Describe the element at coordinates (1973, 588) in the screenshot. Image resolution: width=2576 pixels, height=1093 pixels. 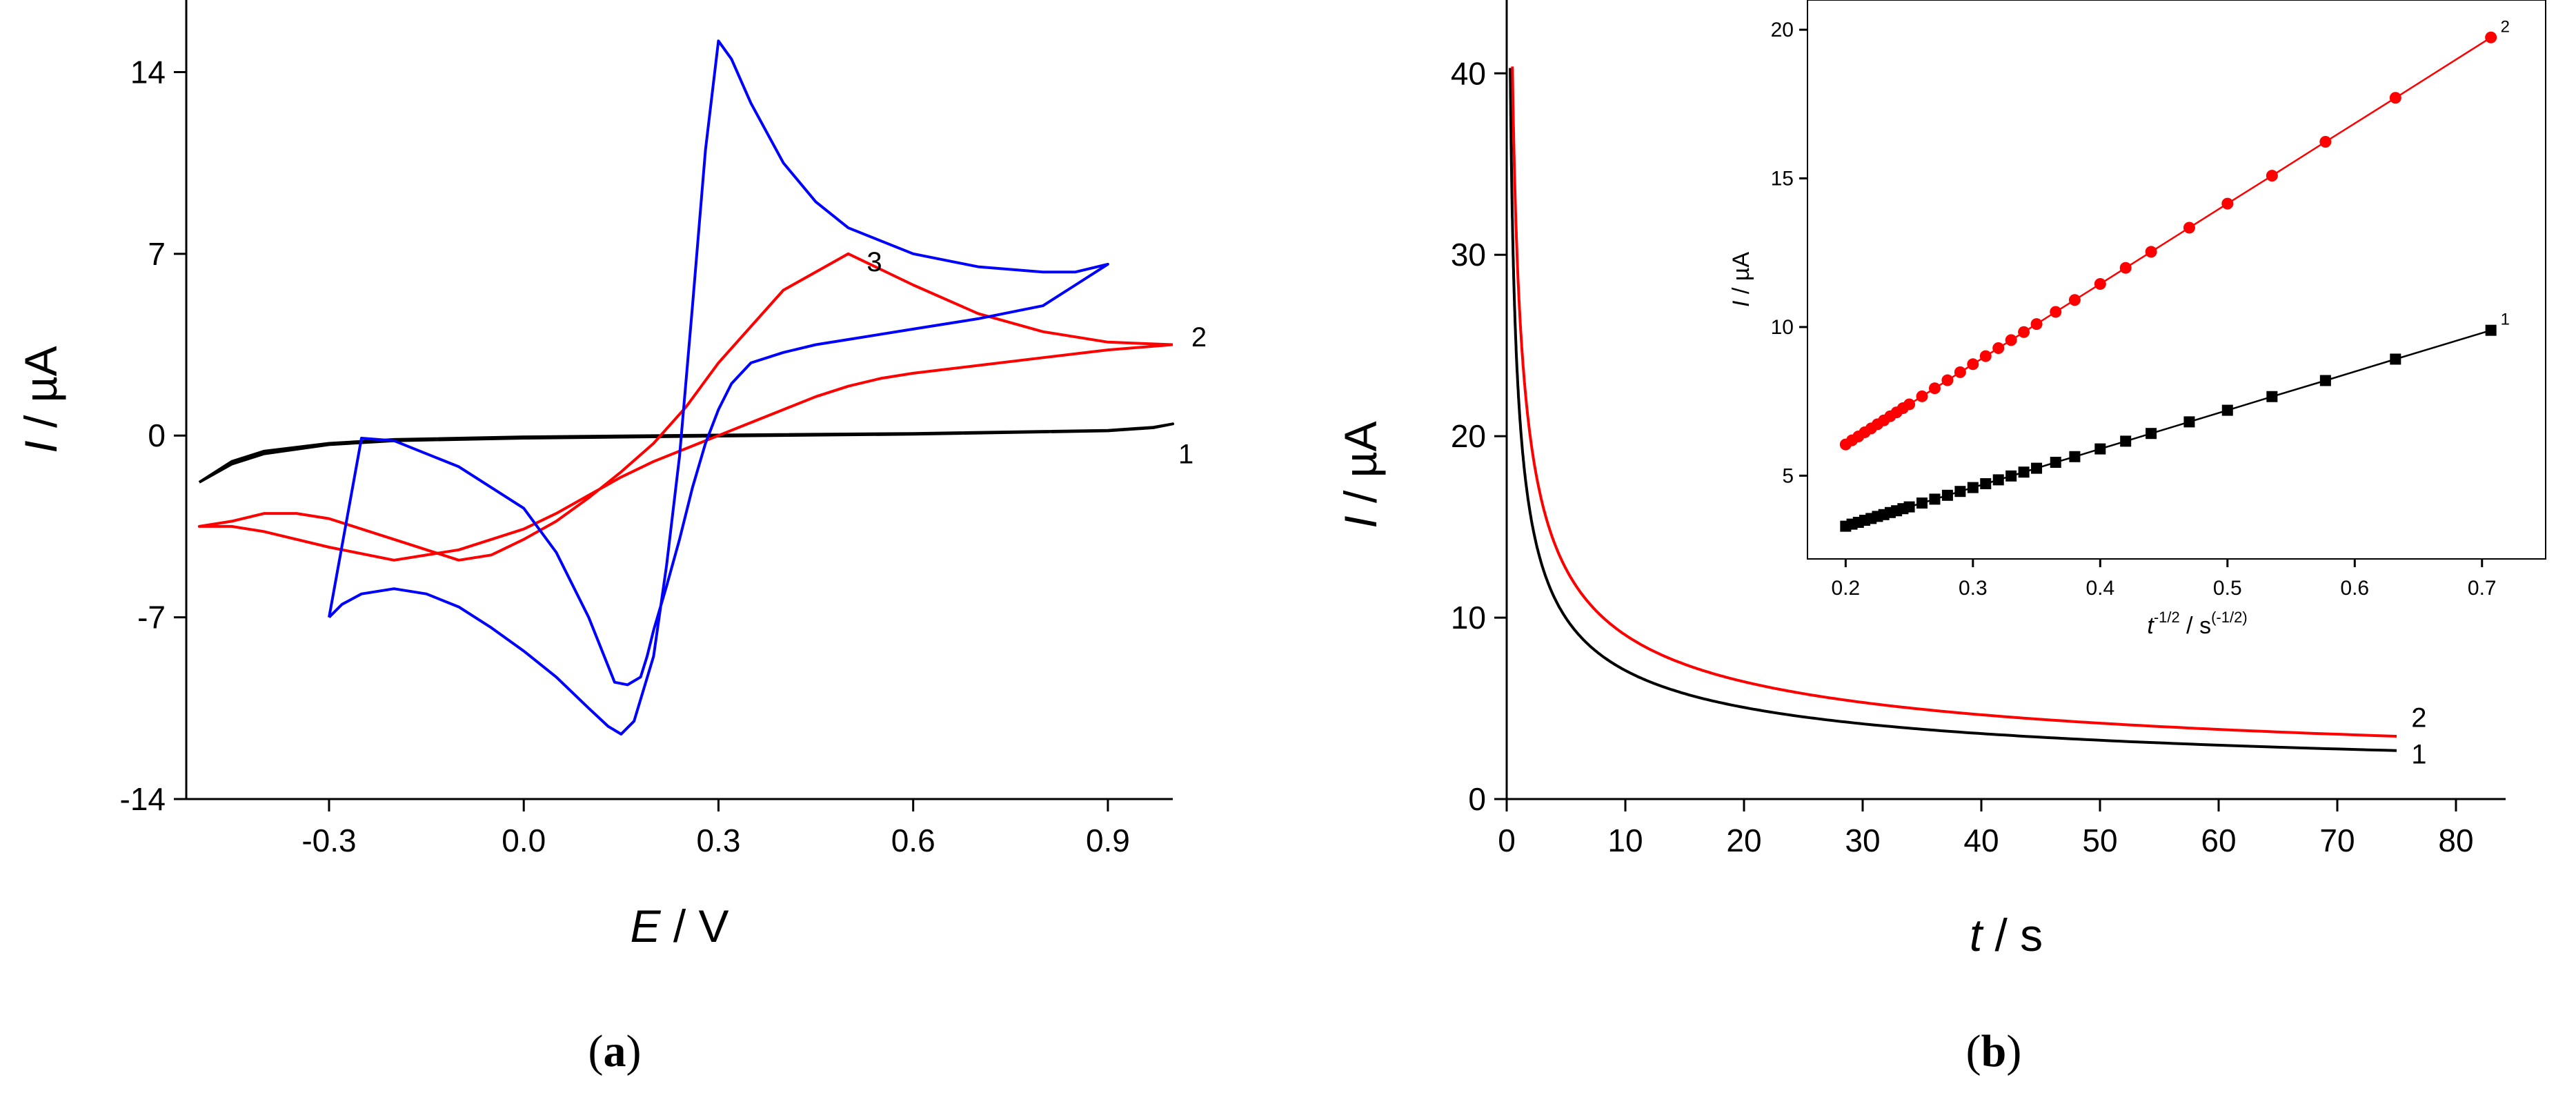
I see `inset-x-tick-label: 0.3` at that location.